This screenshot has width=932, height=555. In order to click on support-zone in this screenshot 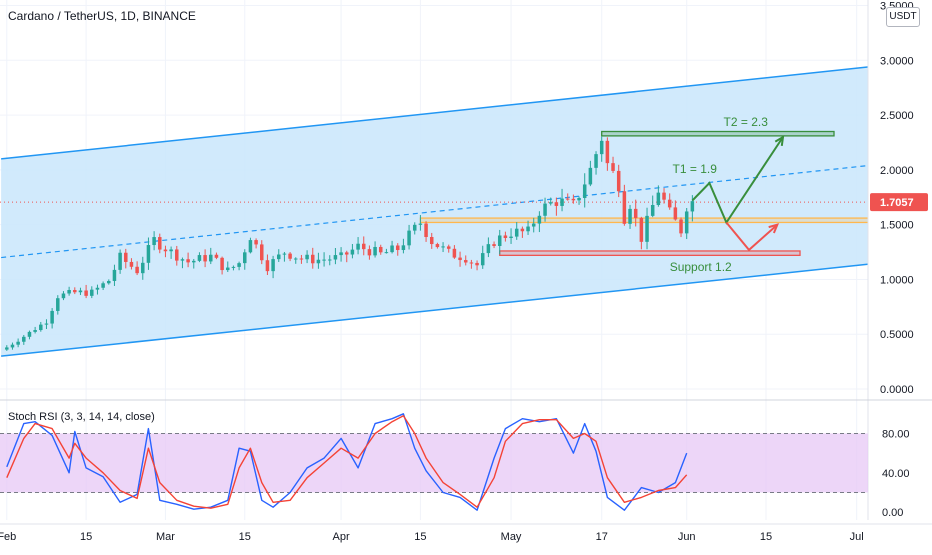, I will do `click(650, 253)`.